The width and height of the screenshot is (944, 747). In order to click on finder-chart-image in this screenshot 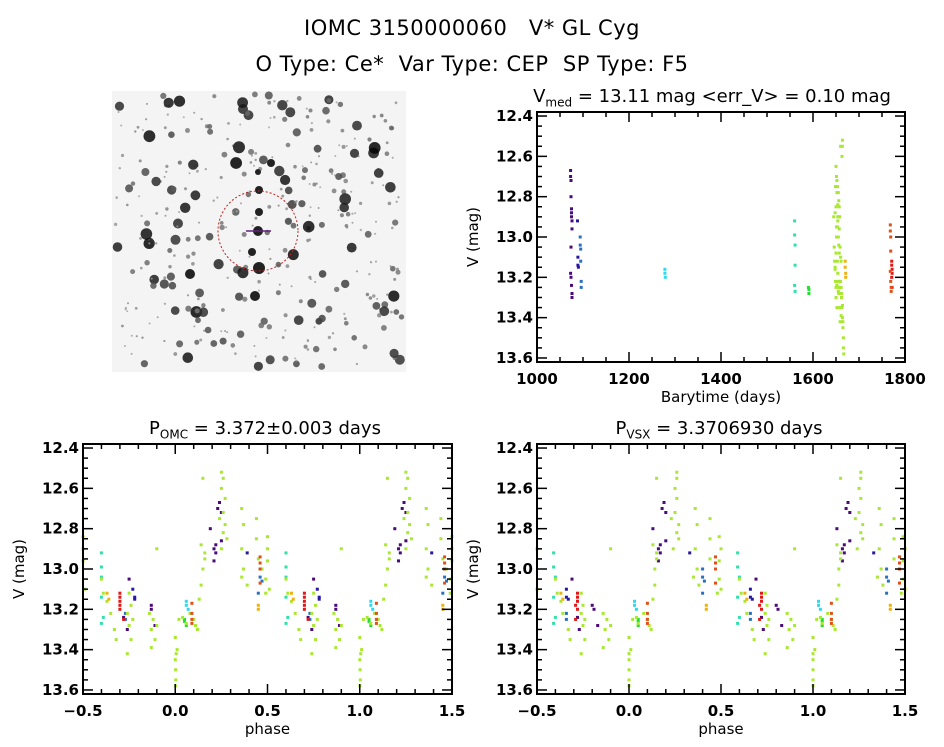, I will do `click(259, 231)`.